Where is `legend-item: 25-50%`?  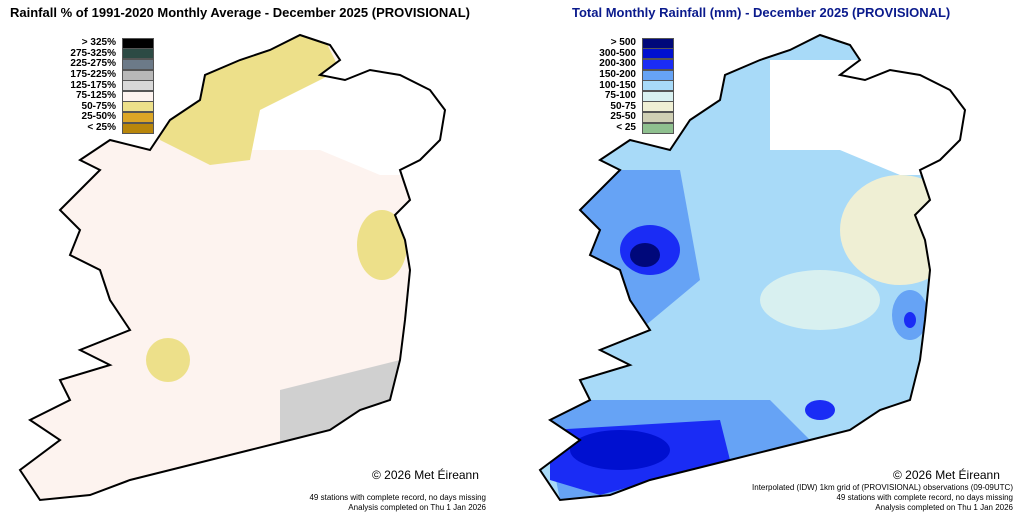
legend-item: 25-50% is located at coordinates (105, 117).